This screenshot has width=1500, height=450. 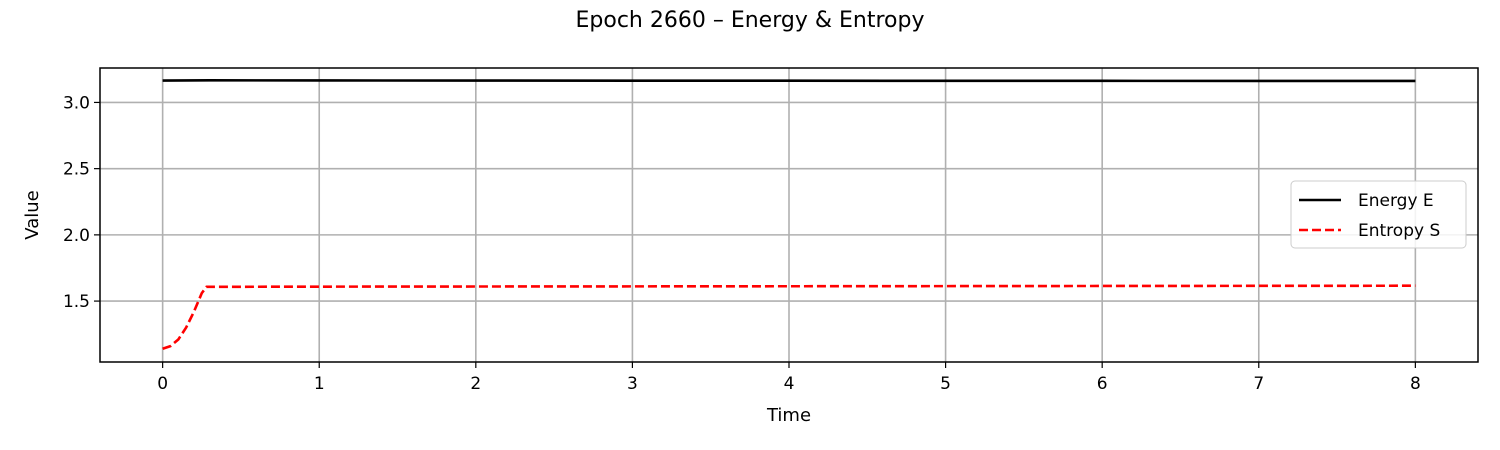 What do you see at coordinates (76, 103) in the screenshot?
I see `y-tick-label: 3.0` at bounding box center [76, 103].